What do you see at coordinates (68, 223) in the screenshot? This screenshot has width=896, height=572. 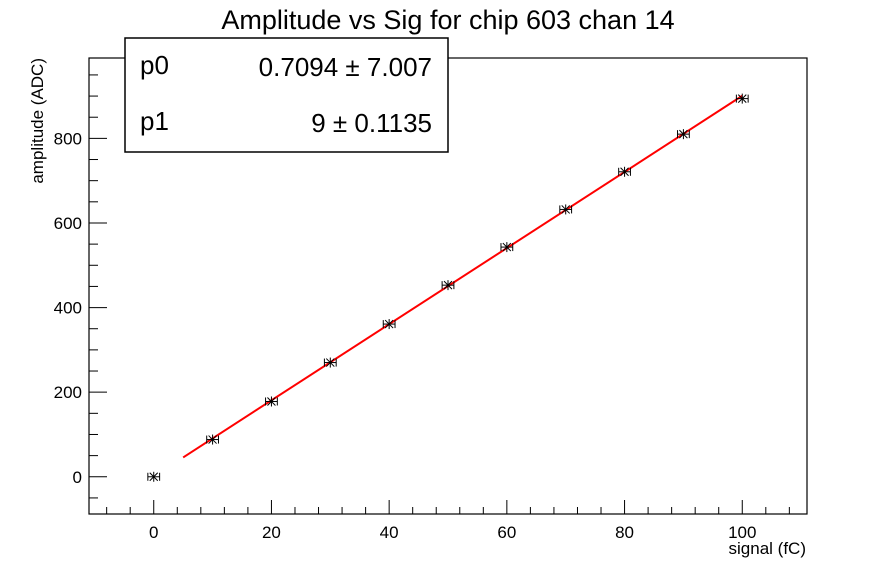 I see `y-tick-label: 600` at bounding box center [68, 223].